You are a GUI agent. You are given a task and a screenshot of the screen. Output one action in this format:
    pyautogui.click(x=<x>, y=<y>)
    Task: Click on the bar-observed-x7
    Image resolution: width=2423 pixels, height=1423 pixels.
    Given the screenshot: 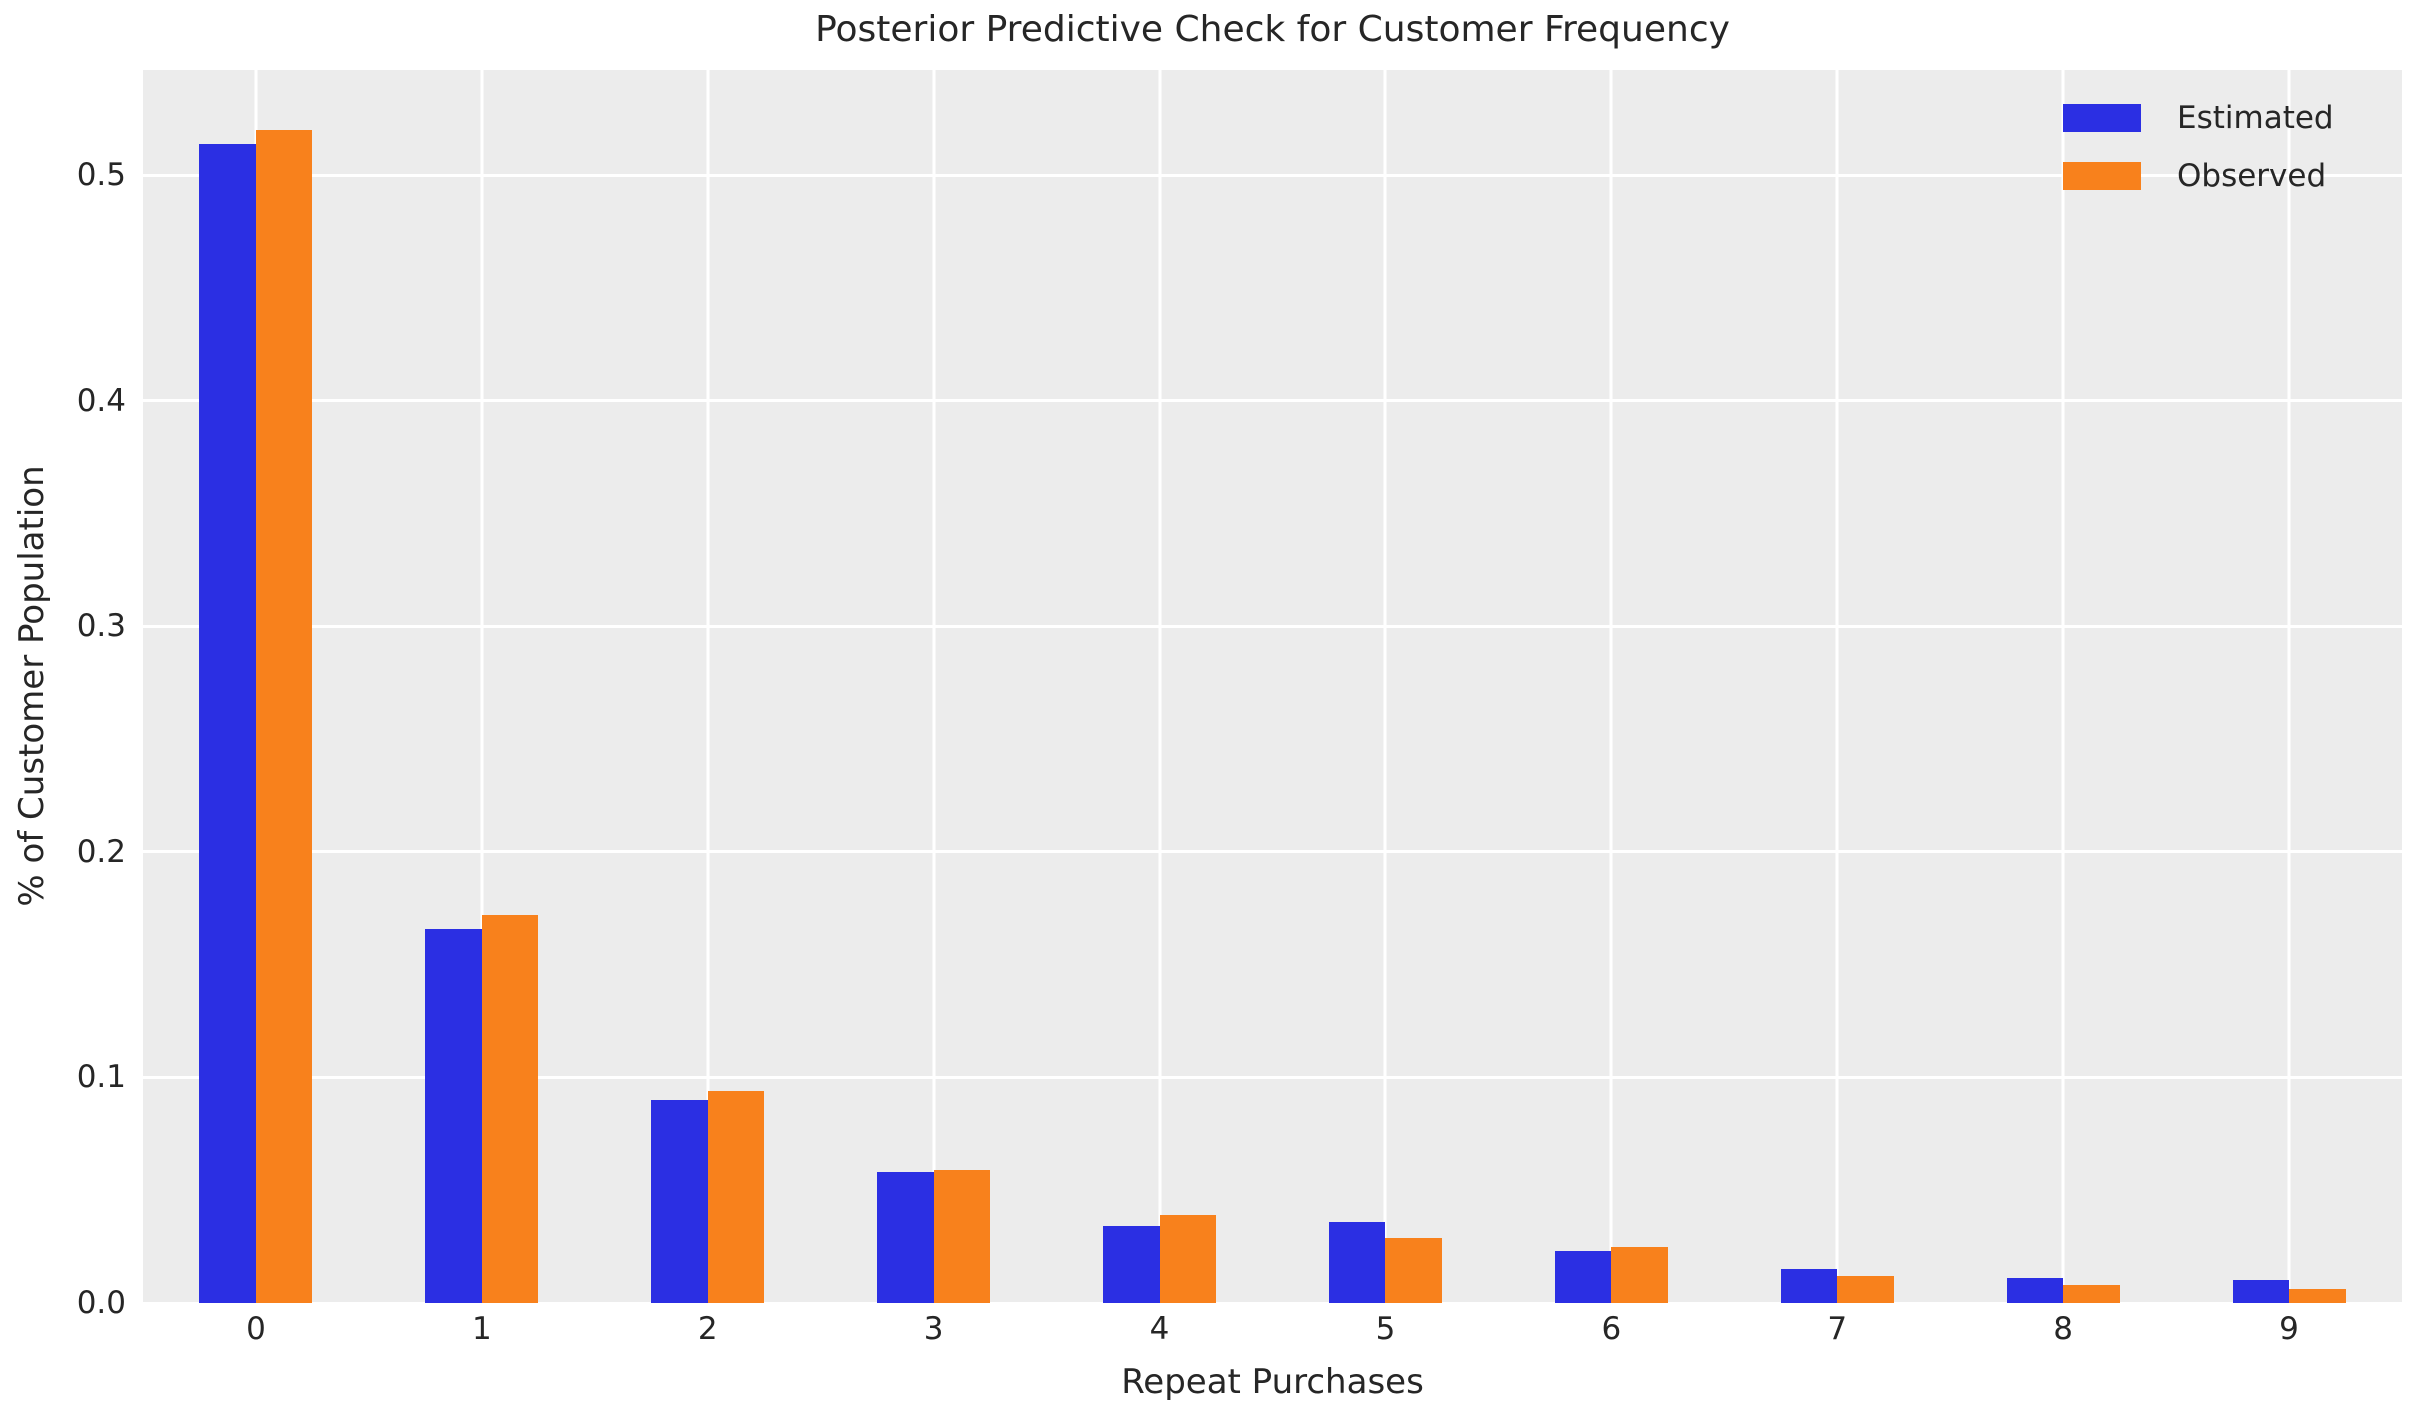 What is the action you would take?
    pyautogui.click(x=1865, y=1289)
    